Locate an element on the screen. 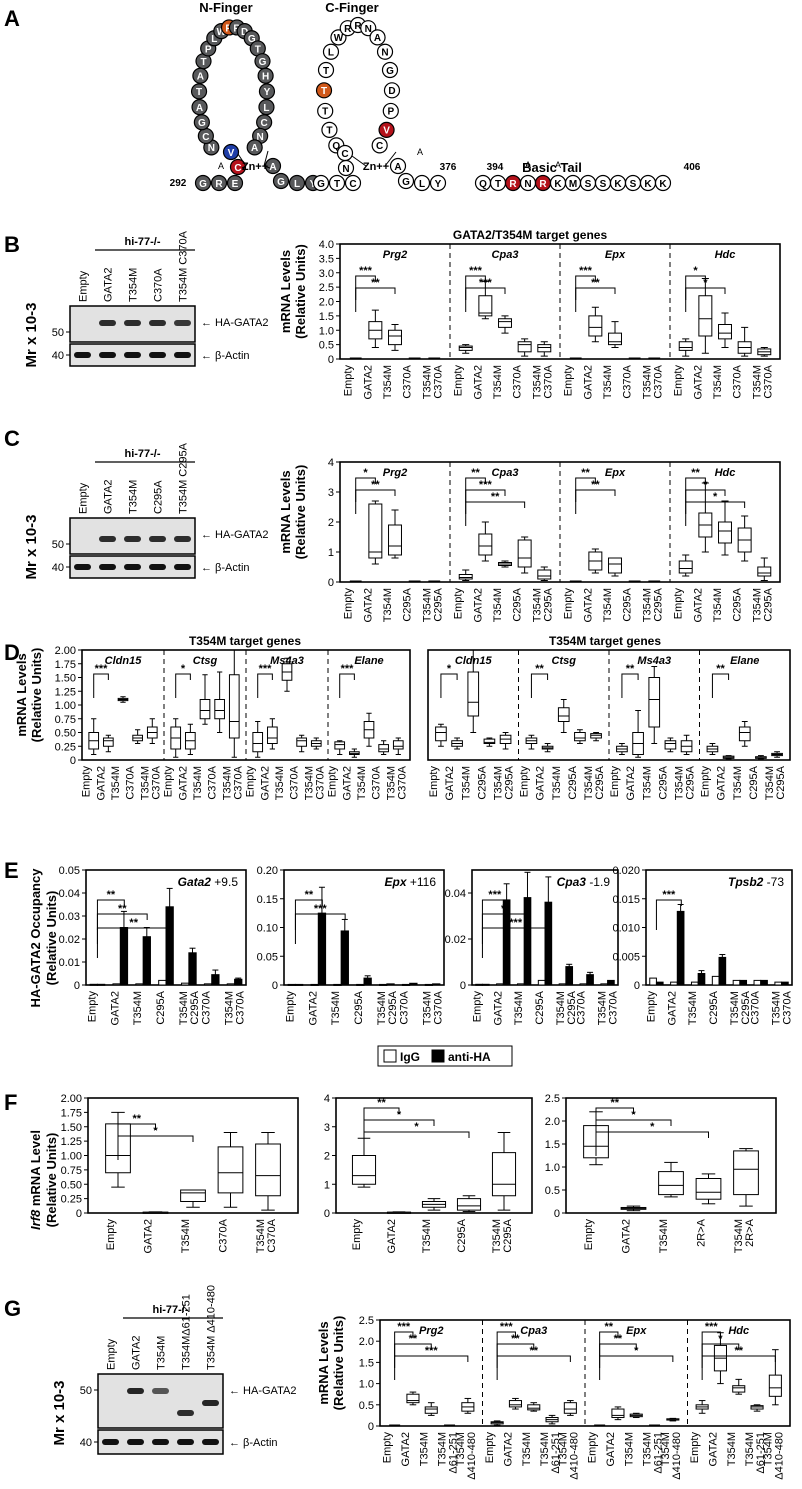 The width and height of the screenshot is (802, 1489). tail-end-label: 406 is located at coordinates (692, 167).